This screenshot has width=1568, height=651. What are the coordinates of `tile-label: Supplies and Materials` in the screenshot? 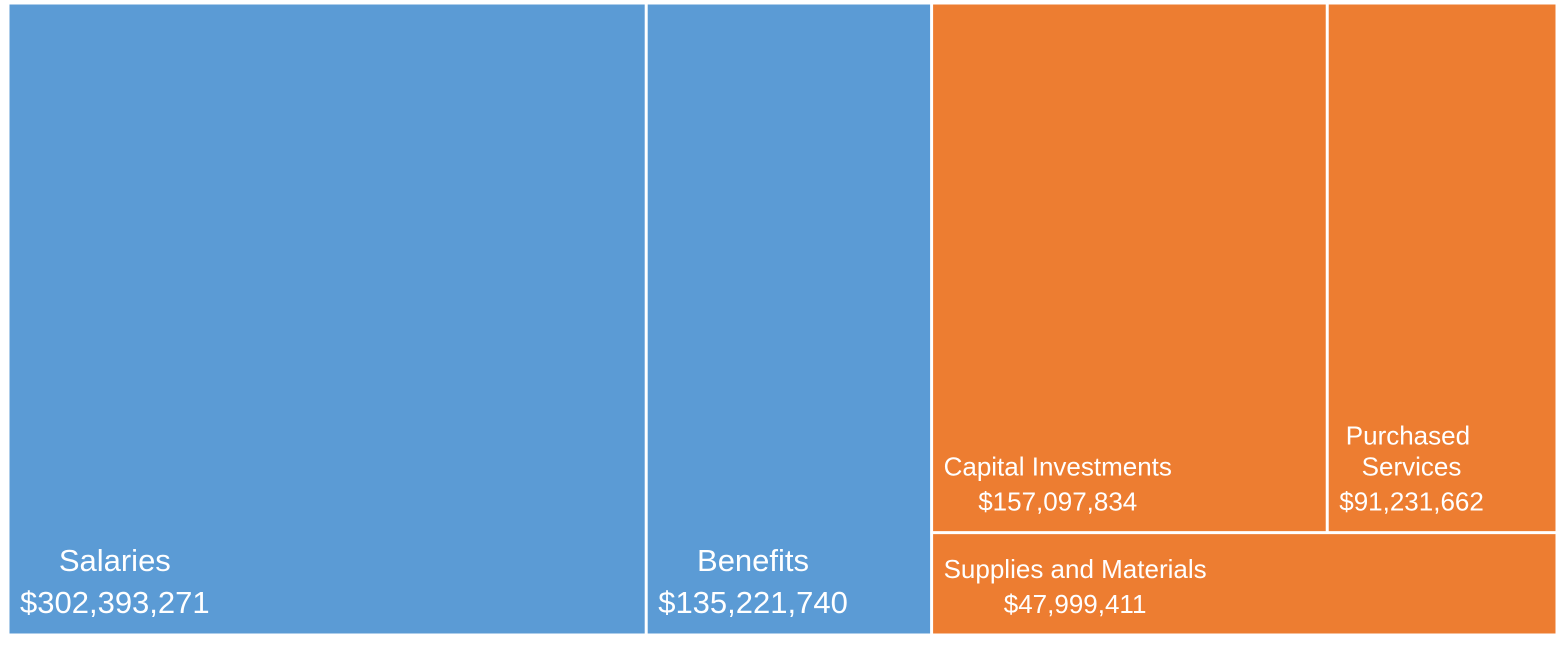 It's located at (1075, 569).